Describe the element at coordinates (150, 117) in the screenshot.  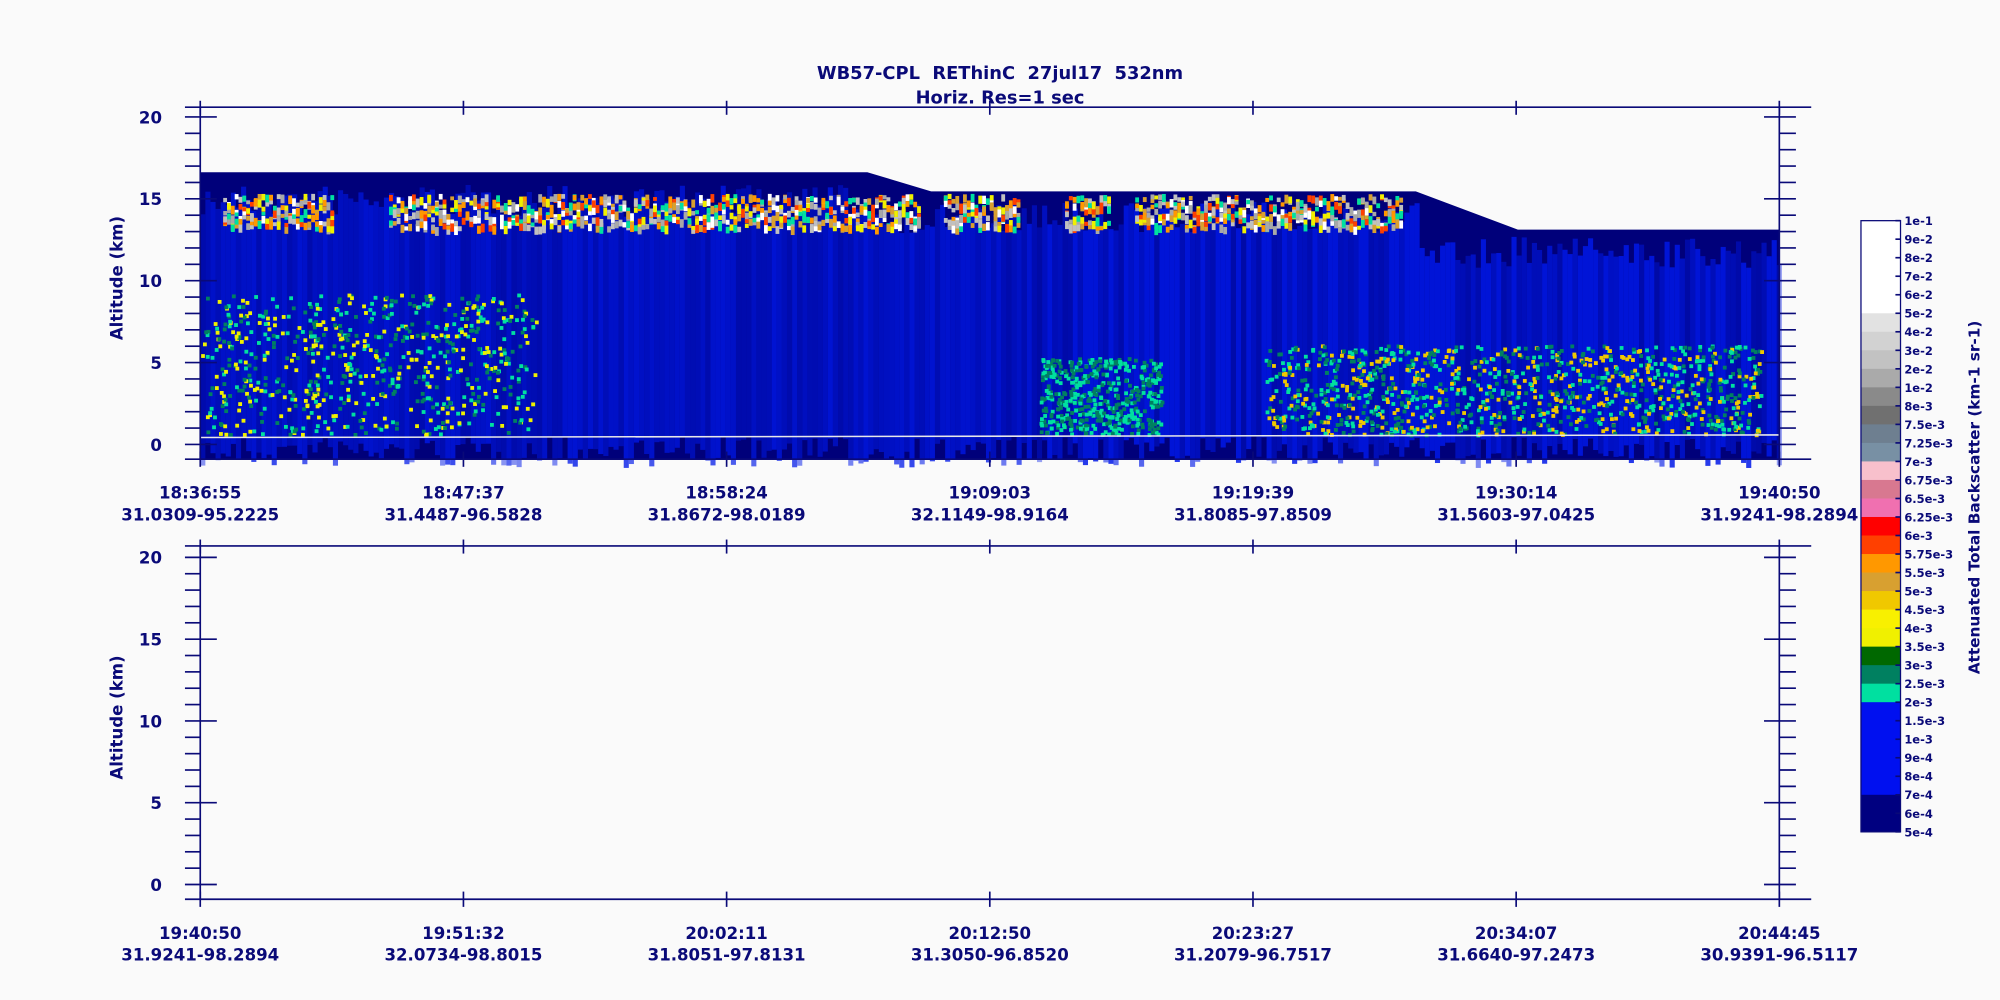
I see `y-tick-label: 20` at that location.